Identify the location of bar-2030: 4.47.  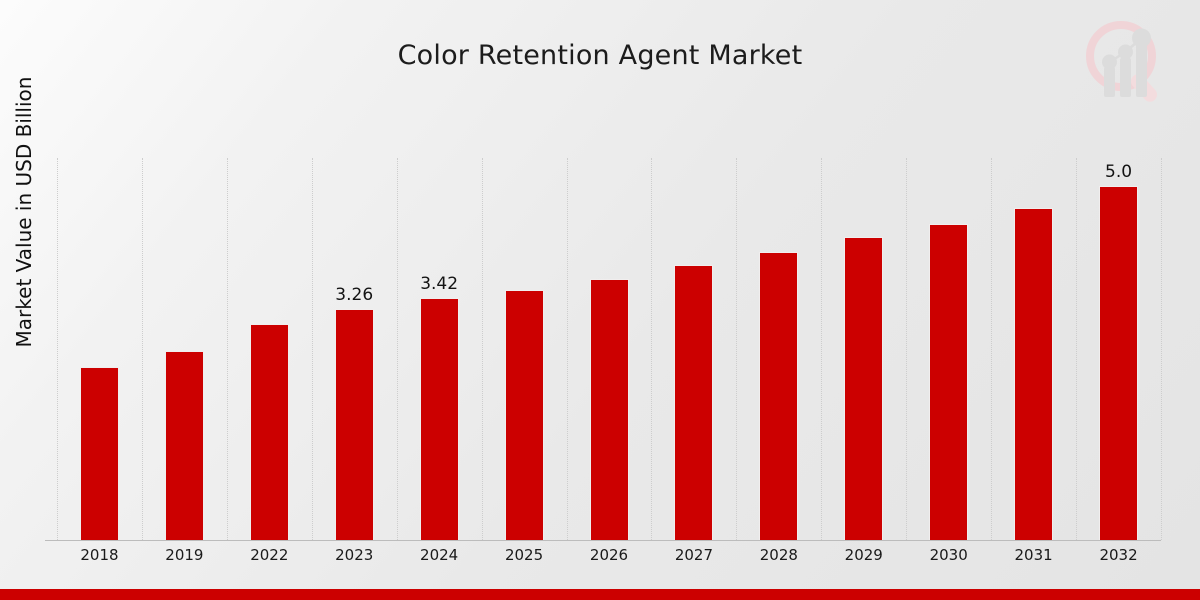
(949, 371).